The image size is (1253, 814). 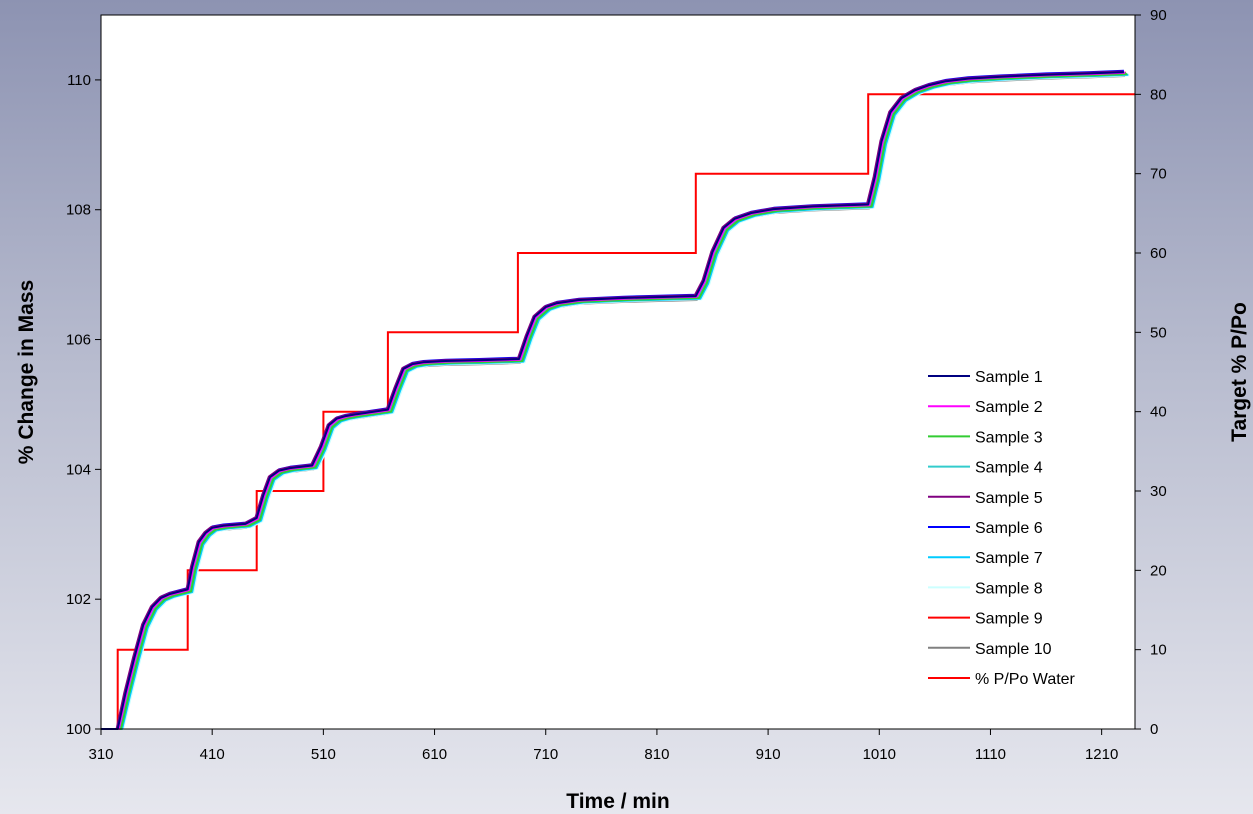 I want to click on x-tick-label: 1110, so click(x=990, y=754).